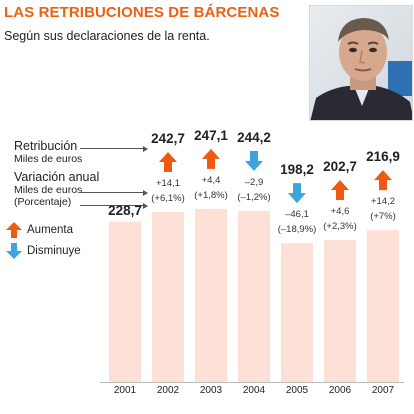 The image size is (414, 414). Describe the element at coordinates (168, 198) in the screenshot. I see `change-pct-label: (+6,1%)` at that location.